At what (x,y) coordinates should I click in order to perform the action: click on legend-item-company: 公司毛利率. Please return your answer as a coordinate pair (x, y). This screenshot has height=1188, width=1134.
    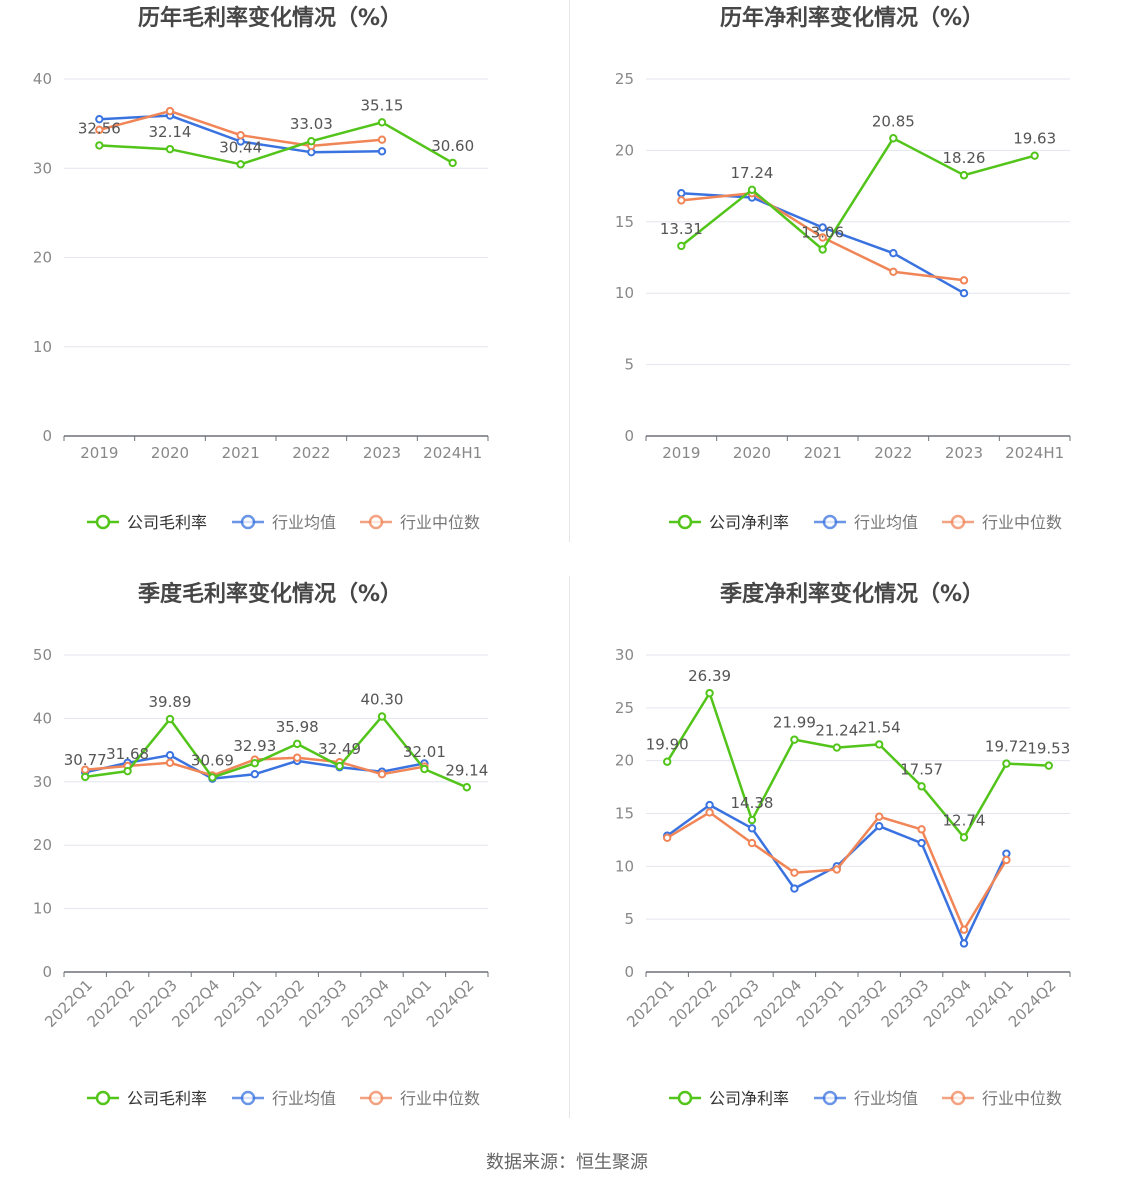
    Looking at the image, I should click on (147, 522).